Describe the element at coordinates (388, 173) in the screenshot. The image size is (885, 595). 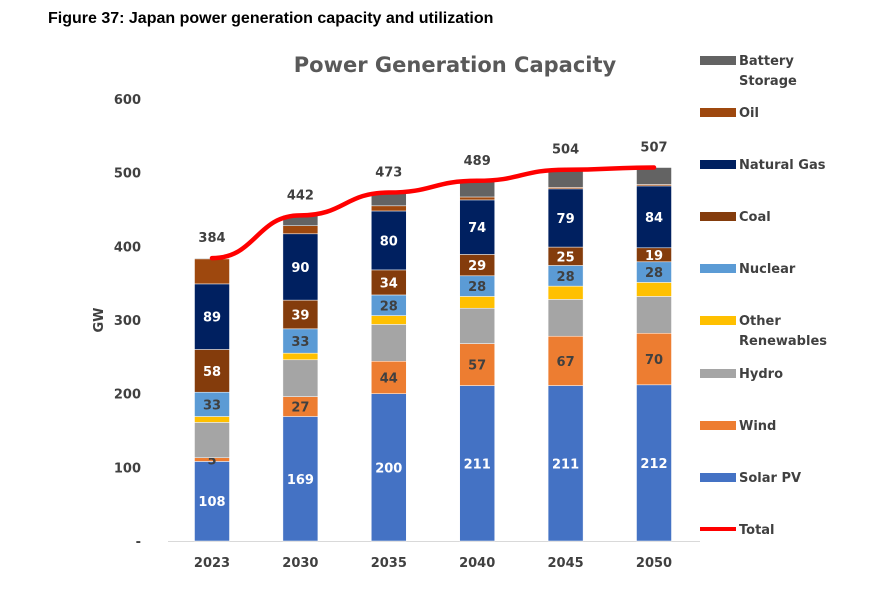
I see `total-label: 473` at that location.